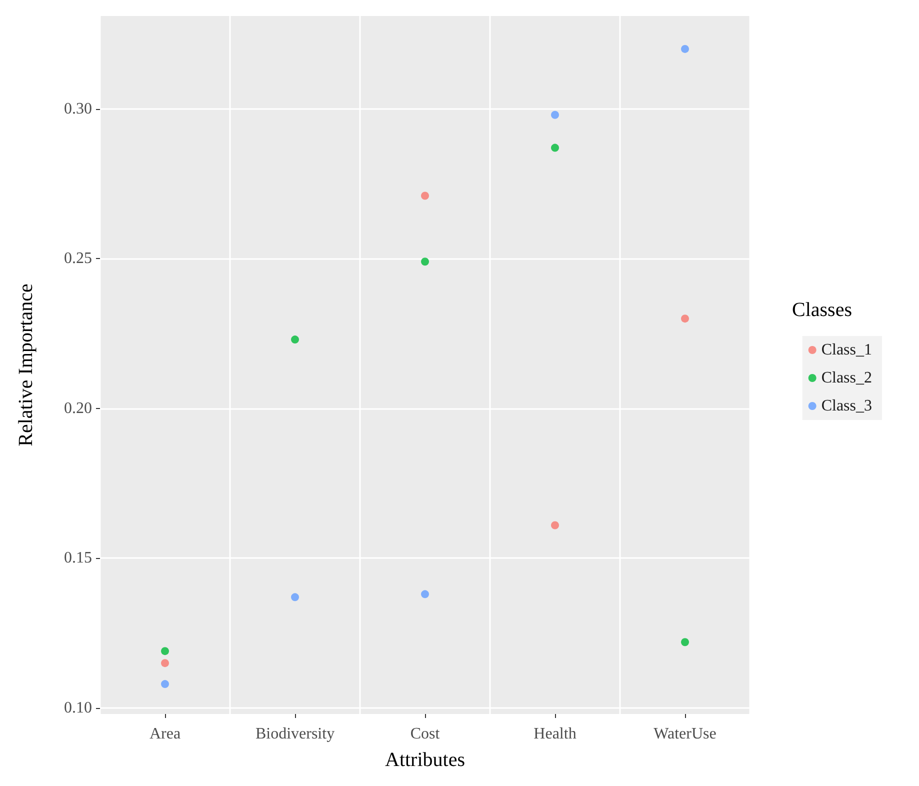 The height and width of the screenshot is (786, 919). What do you see at coordinates (685, 734) in the screenshot?
I see `x-tick-label: WaterUse` at bounding box center [685, 734].